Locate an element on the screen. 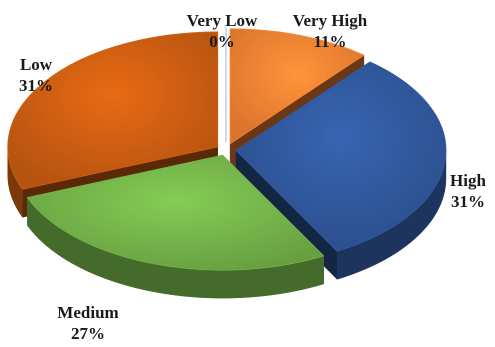  slice-label-low: Low is located at coordinates (36, 64).